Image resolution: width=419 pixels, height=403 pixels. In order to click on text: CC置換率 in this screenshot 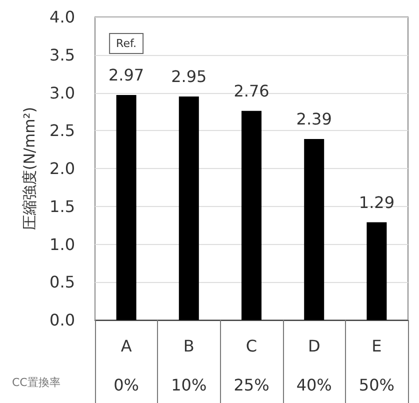, I will do `click(36, 382)`.